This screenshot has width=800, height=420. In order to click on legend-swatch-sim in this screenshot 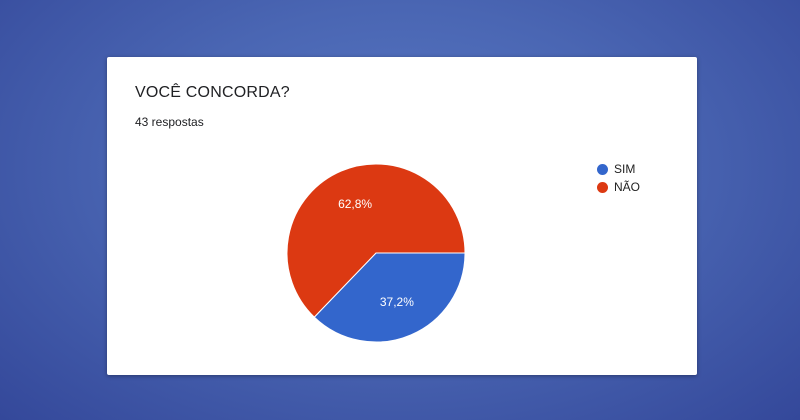, I will do `click(602, 169)`.